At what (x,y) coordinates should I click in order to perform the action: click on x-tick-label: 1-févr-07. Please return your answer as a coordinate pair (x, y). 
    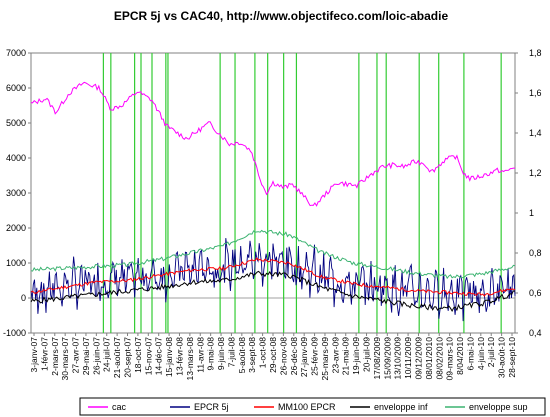
    Looking at the image, I should click on (44, 354).